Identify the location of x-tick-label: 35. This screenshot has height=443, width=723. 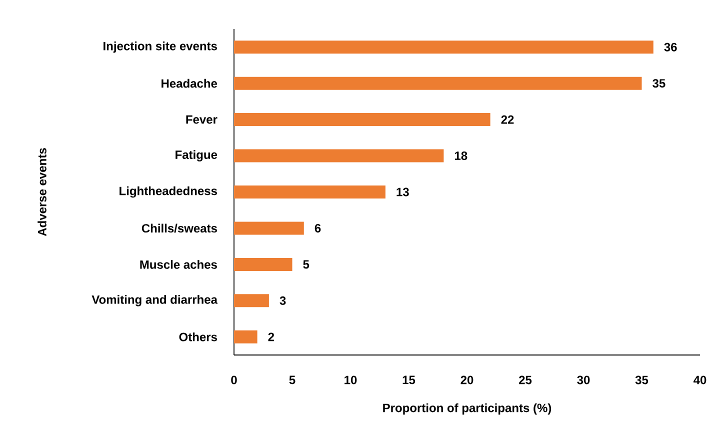
(641, 380).